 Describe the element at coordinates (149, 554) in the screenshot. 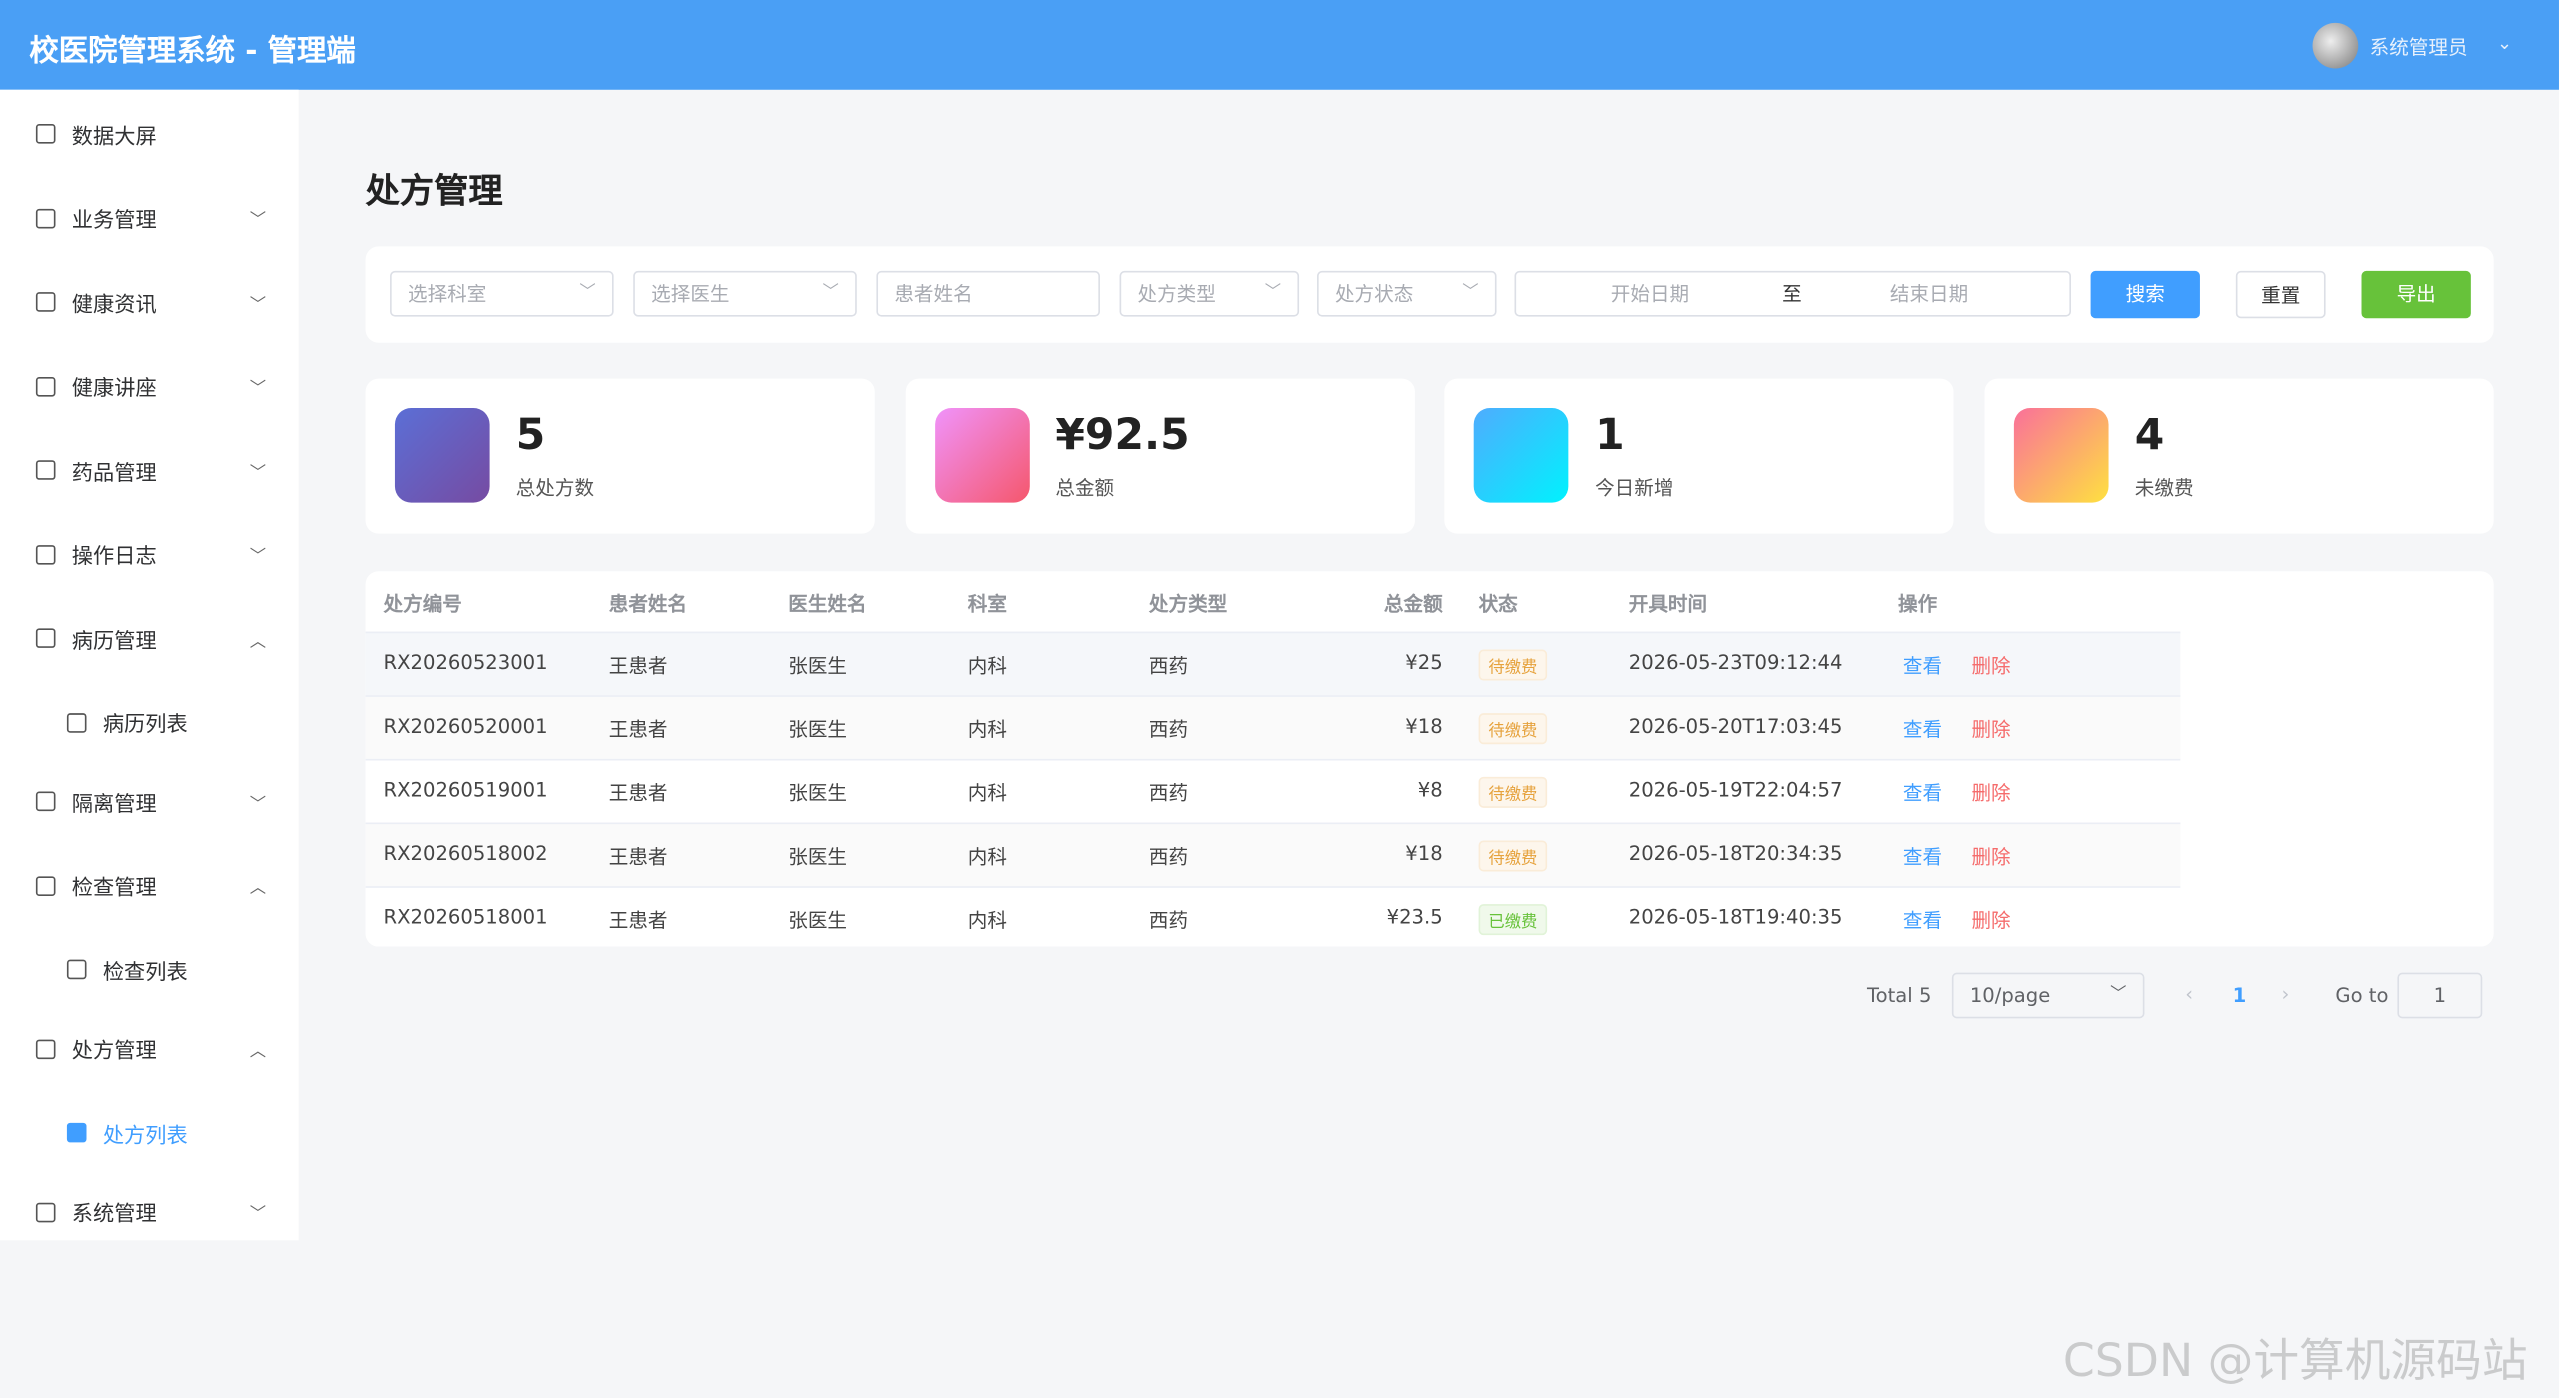

I see `menu-item: 操作日志 ﹀` at that location.